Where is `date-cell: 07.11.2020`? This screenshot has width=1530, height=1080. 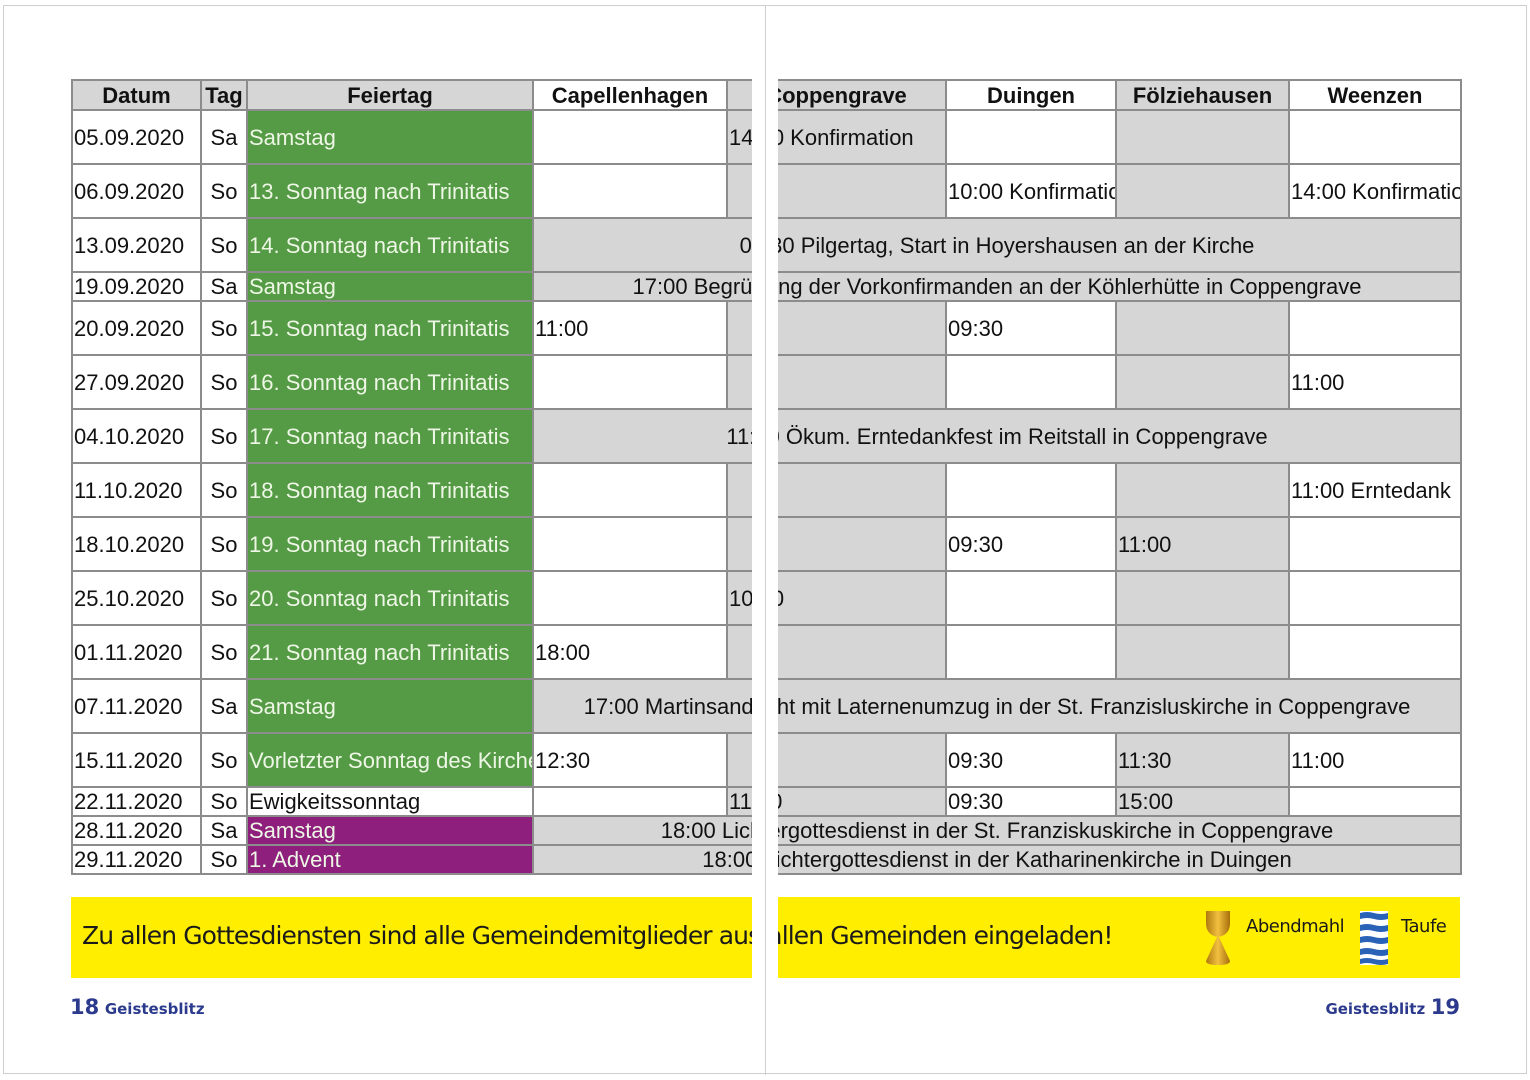
date-cell: 07.11.2020 is located at coordinates (136, 706).